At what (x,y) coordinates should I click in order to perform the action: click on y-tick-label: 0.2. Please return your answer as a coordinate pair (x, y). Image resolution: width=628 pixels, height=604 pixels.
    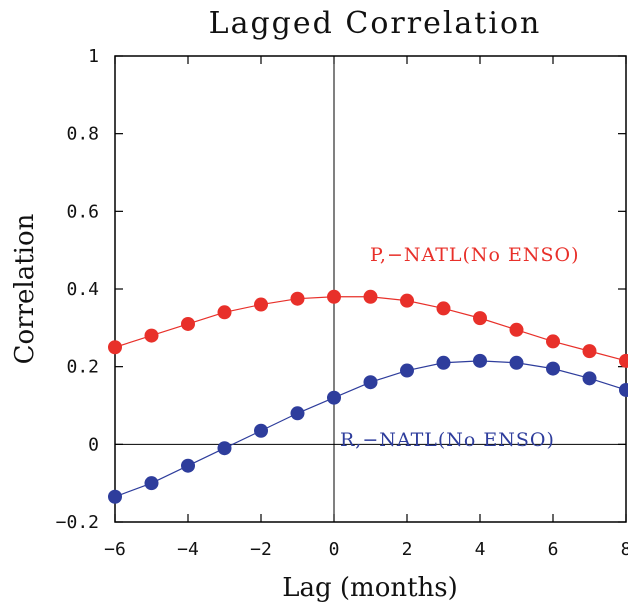
    Looking at the image, I should click on (82, 367).